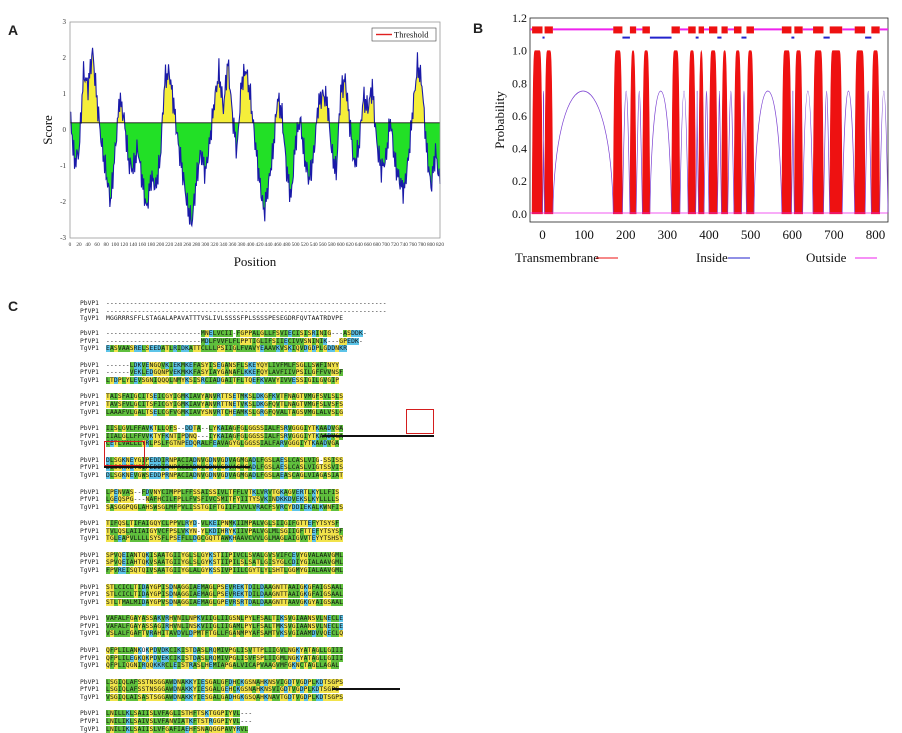 This screenshot has width=902, height=733. I want to click on motif-underline, so click(366, 689).